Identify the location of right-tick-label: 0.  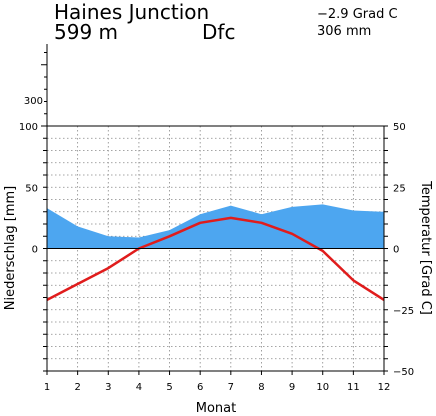
(396, 250).